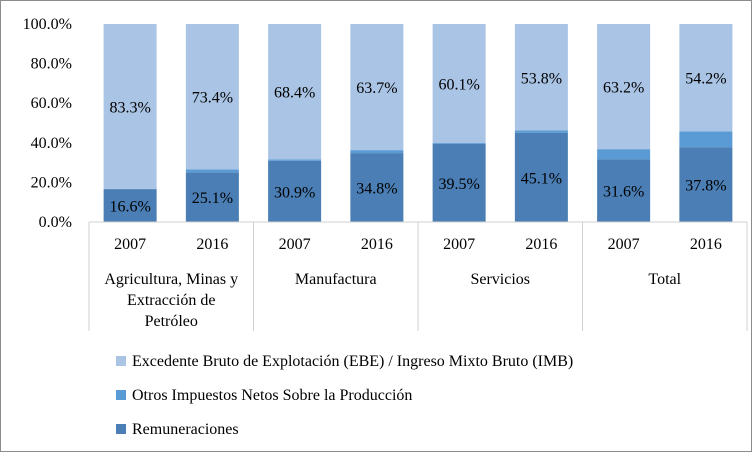 This screenshot has height=452, width=752. I want to click on data-label: 30.9%, so click(294, 192).